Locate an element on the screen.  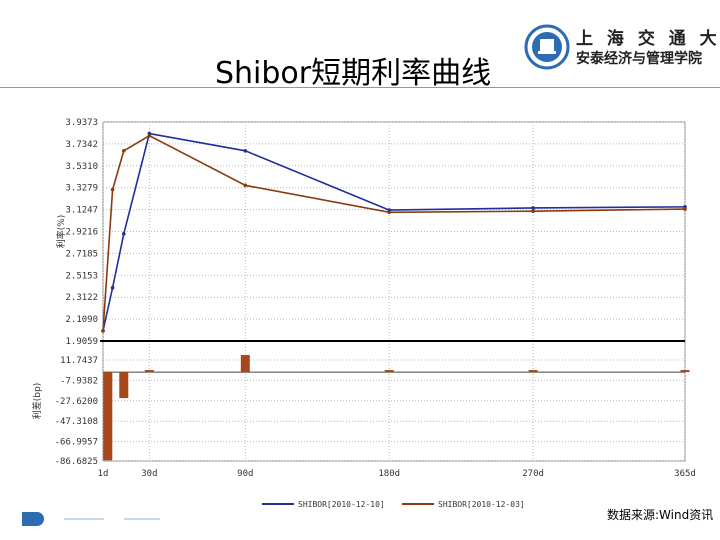
y-tick-label: 2.9216 is located at coordinates (81, 233).